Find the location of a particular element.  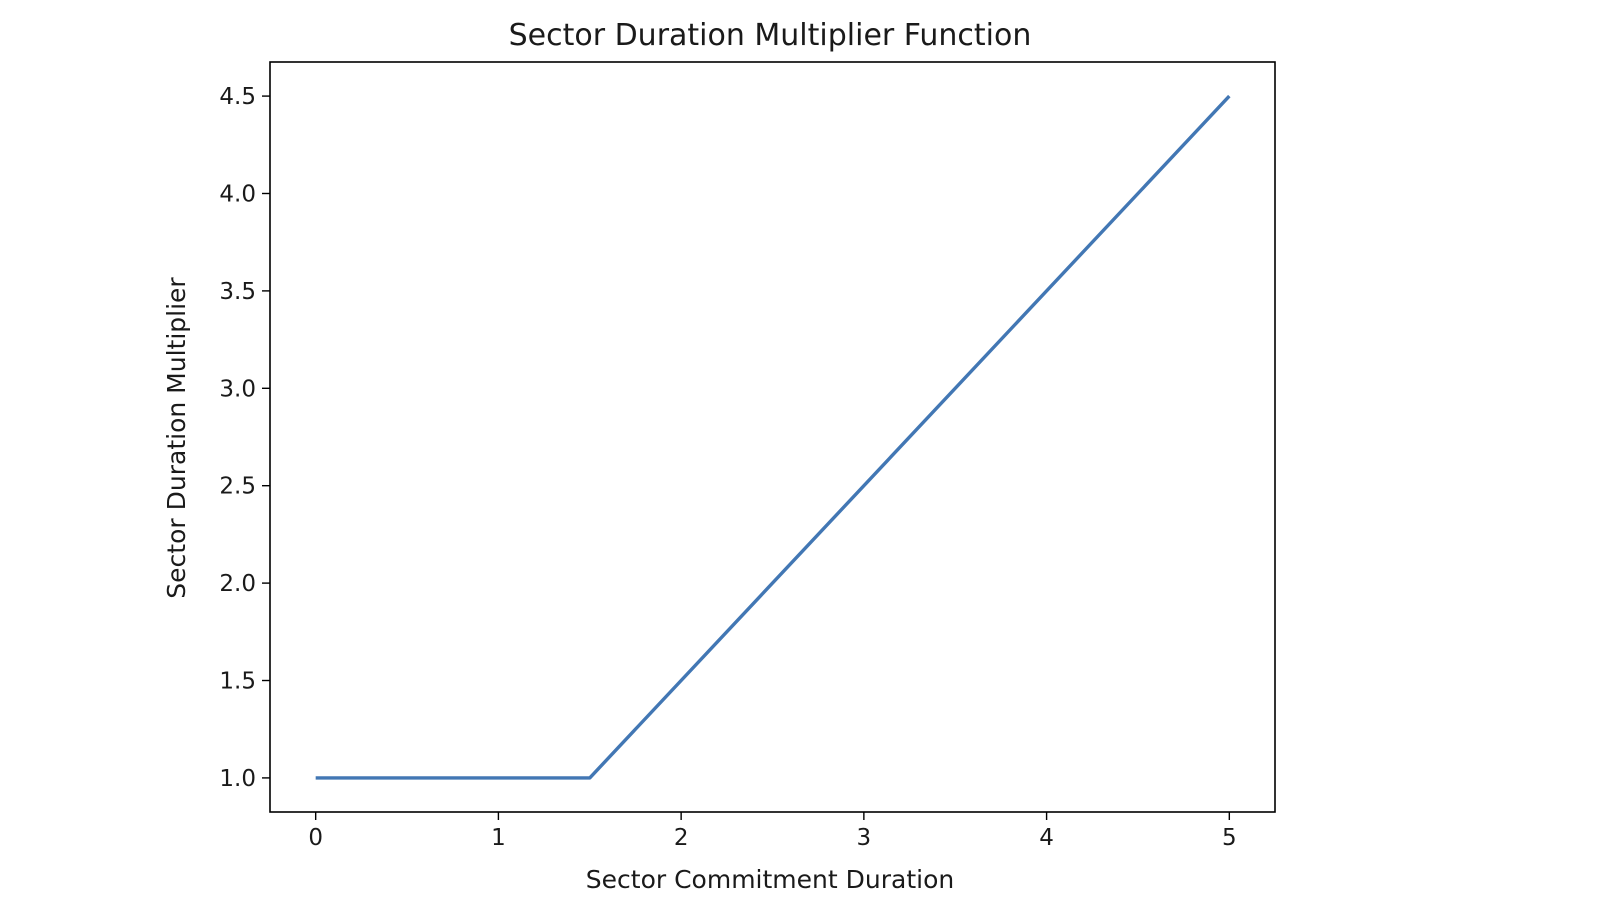

y-tick-label-0: 1.0 is located at coordinates (237, 779).